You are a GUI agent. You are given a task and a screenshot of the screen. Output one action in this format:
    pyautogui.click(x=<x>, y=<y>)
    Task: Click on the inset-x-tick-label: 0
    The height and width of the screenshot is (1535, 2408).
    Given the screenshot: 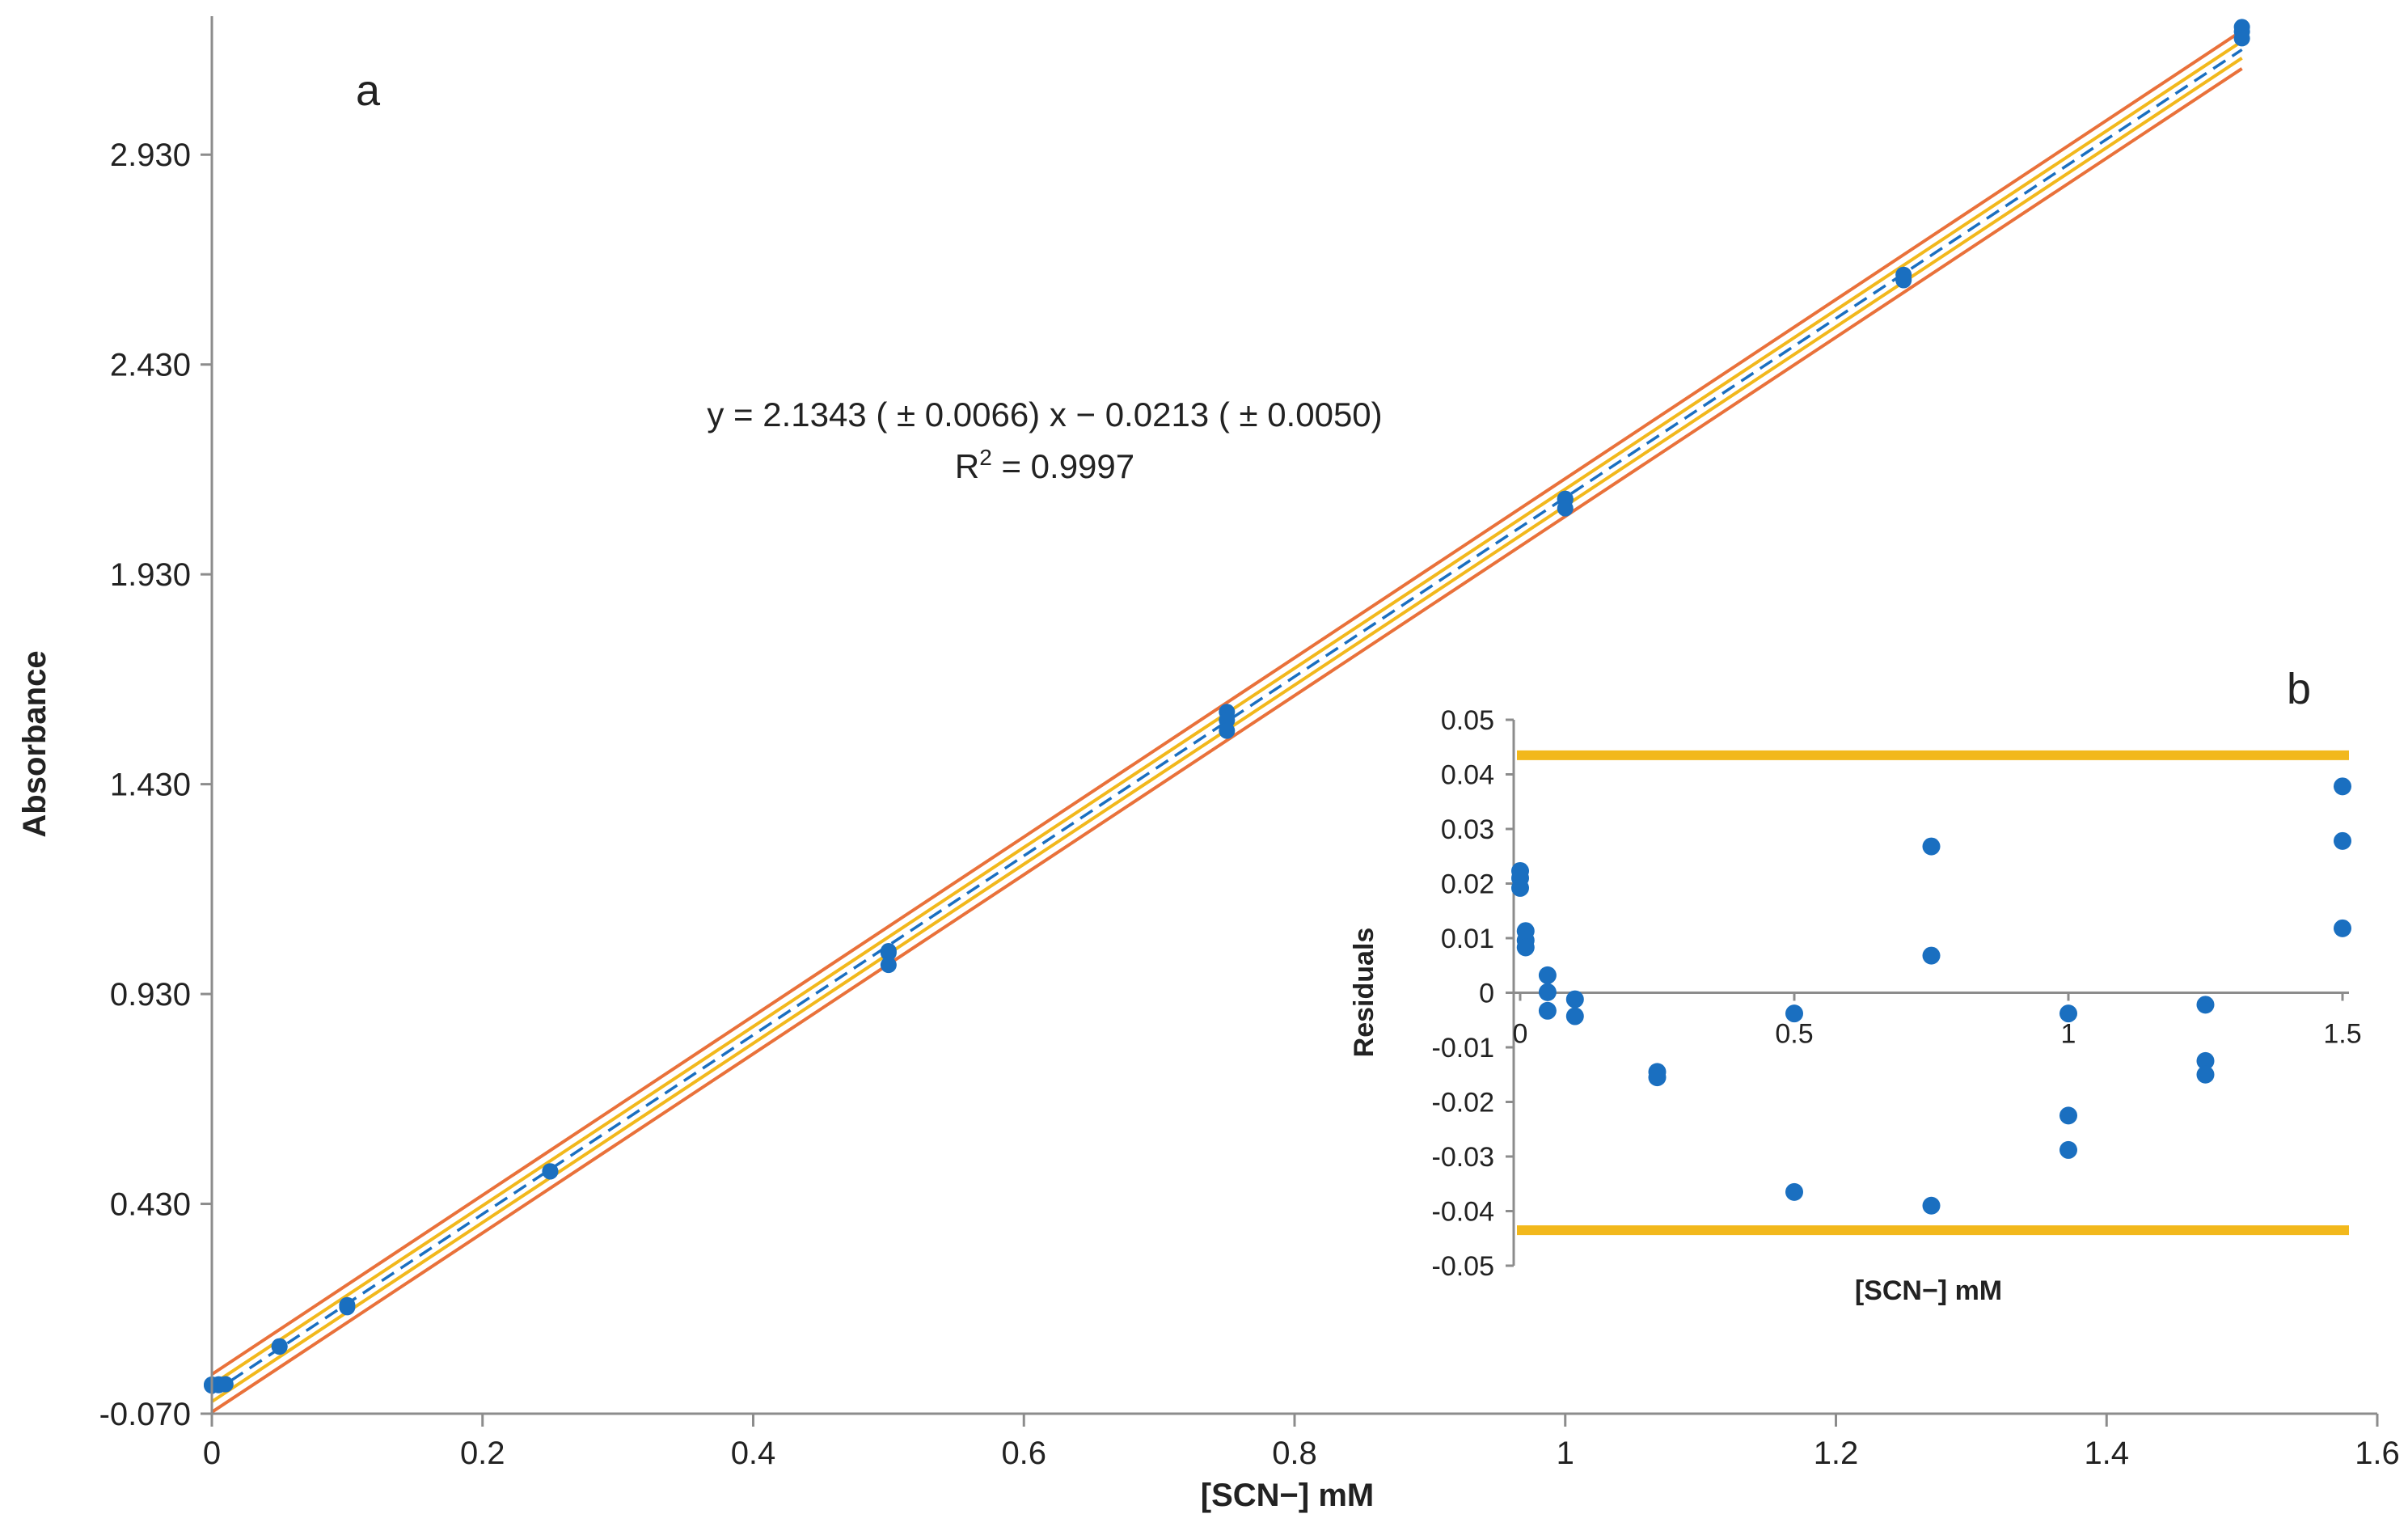 What is the action you would take?
    pyautogui.click(x=1520, y=1034)
    